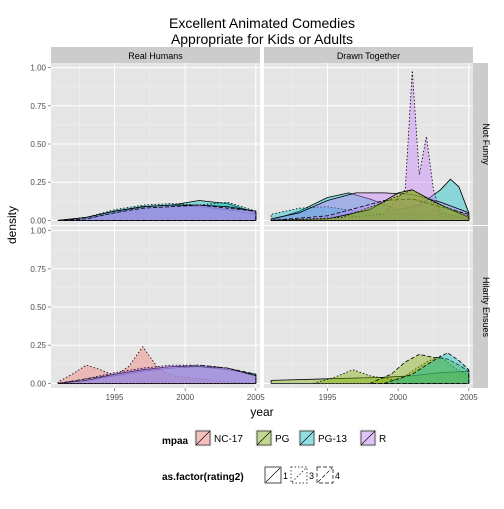 Image resolution: width=504 pixels, height=509 pixels. I want to click on row-strip-label-0: Not Funny, so click(486, 144).